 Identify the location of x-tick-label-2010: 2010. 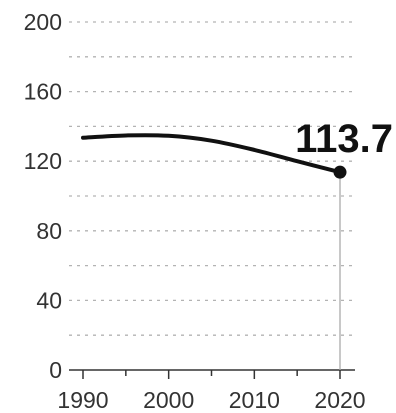
(254, 400).